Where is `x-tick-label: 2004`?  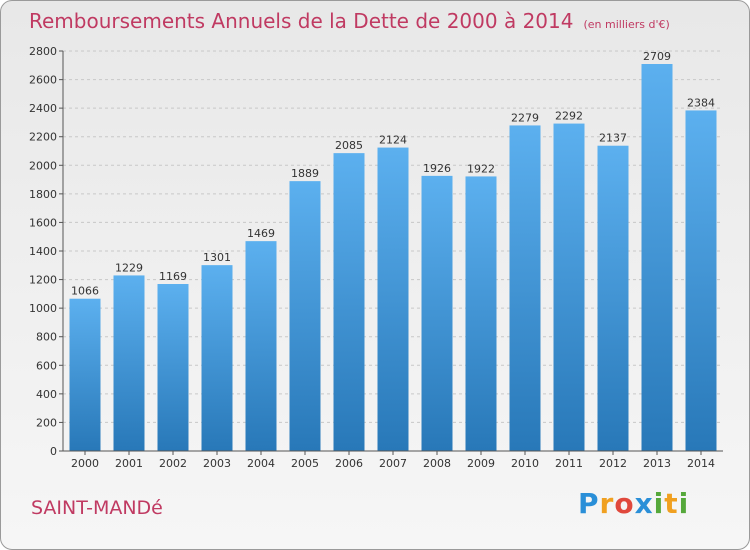
x-tick-label: 2004 is located at coordinates (261, 463).